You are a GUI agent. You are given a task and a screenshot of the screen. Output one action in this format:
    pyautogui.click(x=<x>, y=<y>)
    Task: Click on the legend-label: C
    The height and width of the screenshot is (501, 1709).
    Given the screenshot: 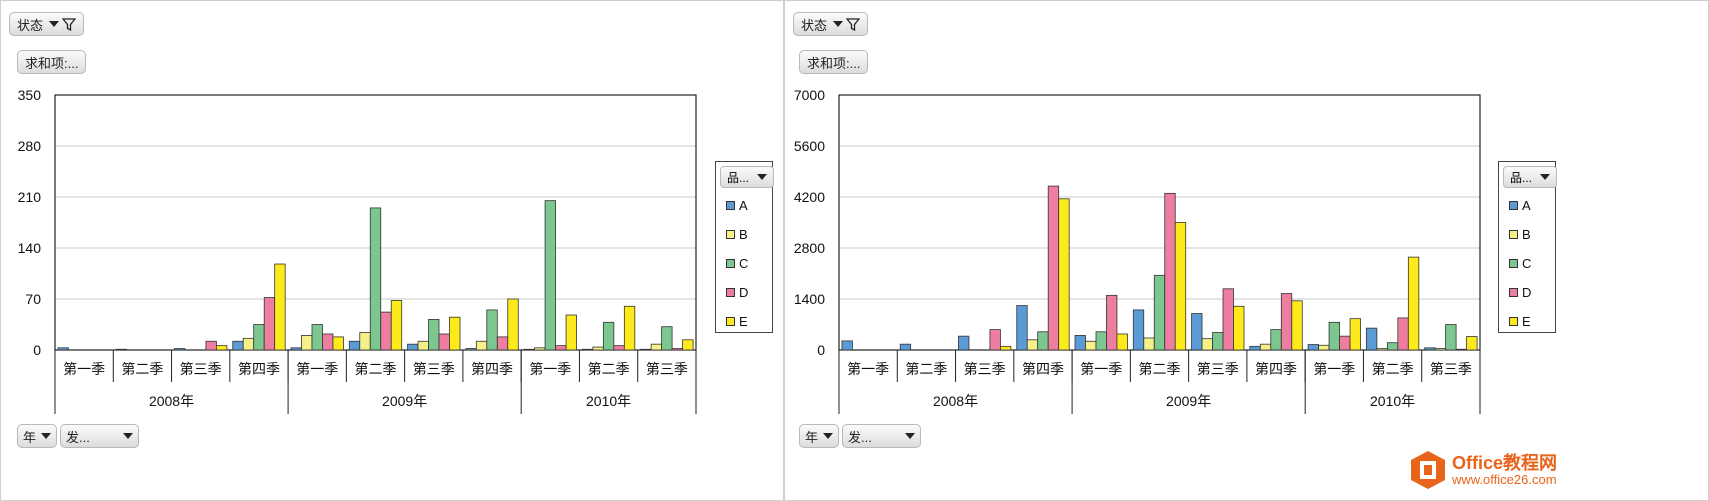 What is the action you would take?
    pyautogui.click(x=744, y=263)
    